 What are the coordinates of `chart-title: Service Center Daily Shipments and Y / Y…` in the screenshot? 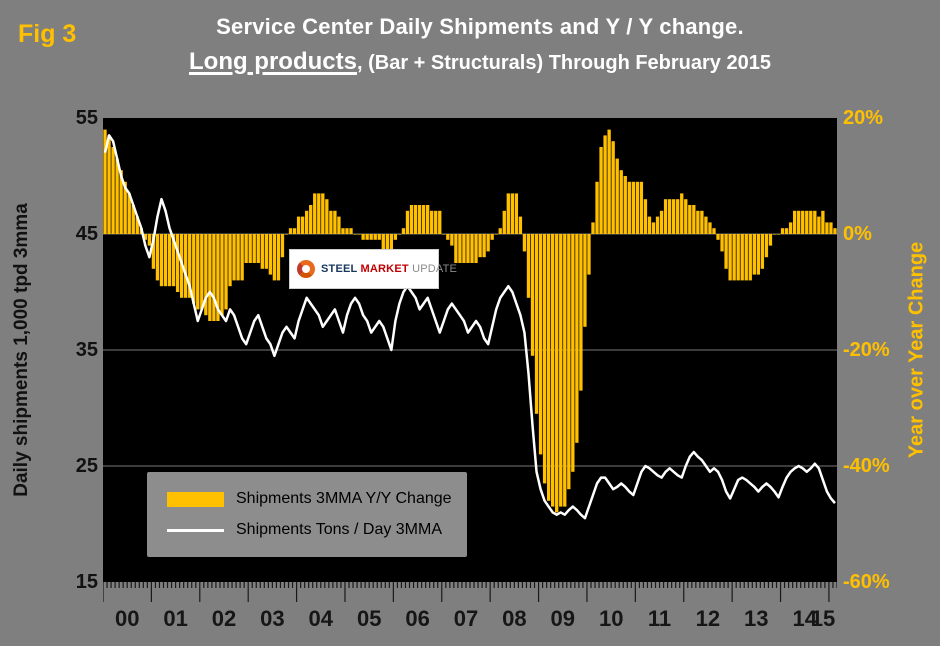 It's located at (480, 45).